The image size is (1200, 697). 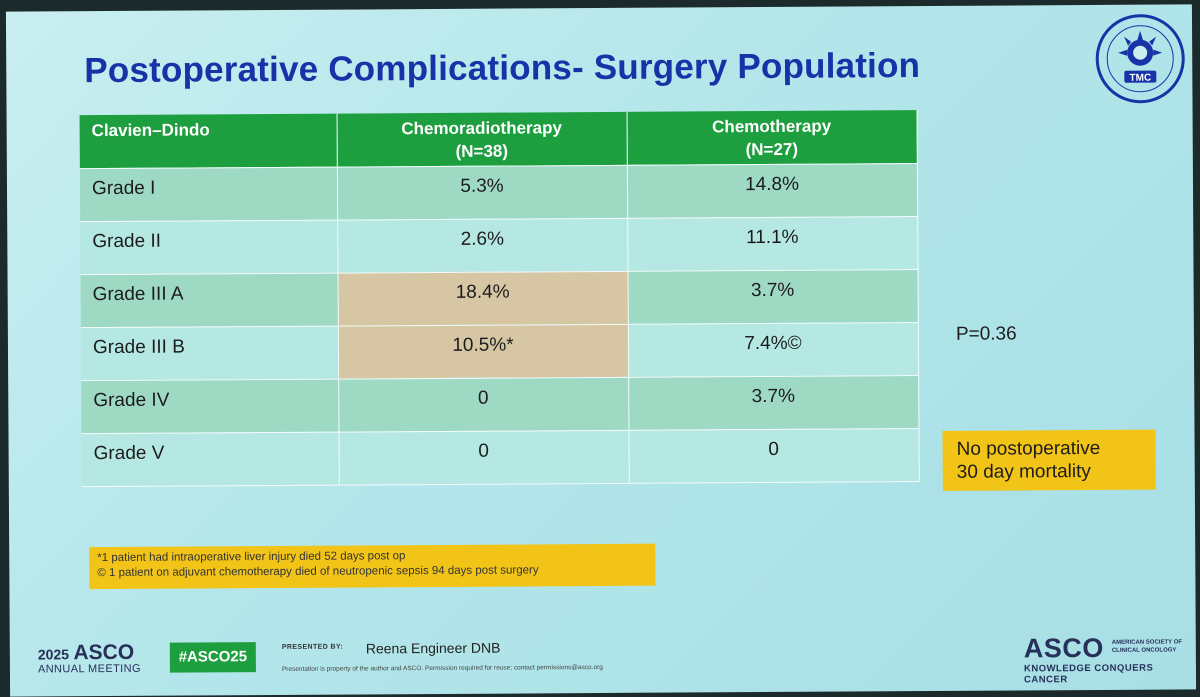 I want to click on header-chemotherapy-label: Chemotherapy, so click(x=772, y=126).